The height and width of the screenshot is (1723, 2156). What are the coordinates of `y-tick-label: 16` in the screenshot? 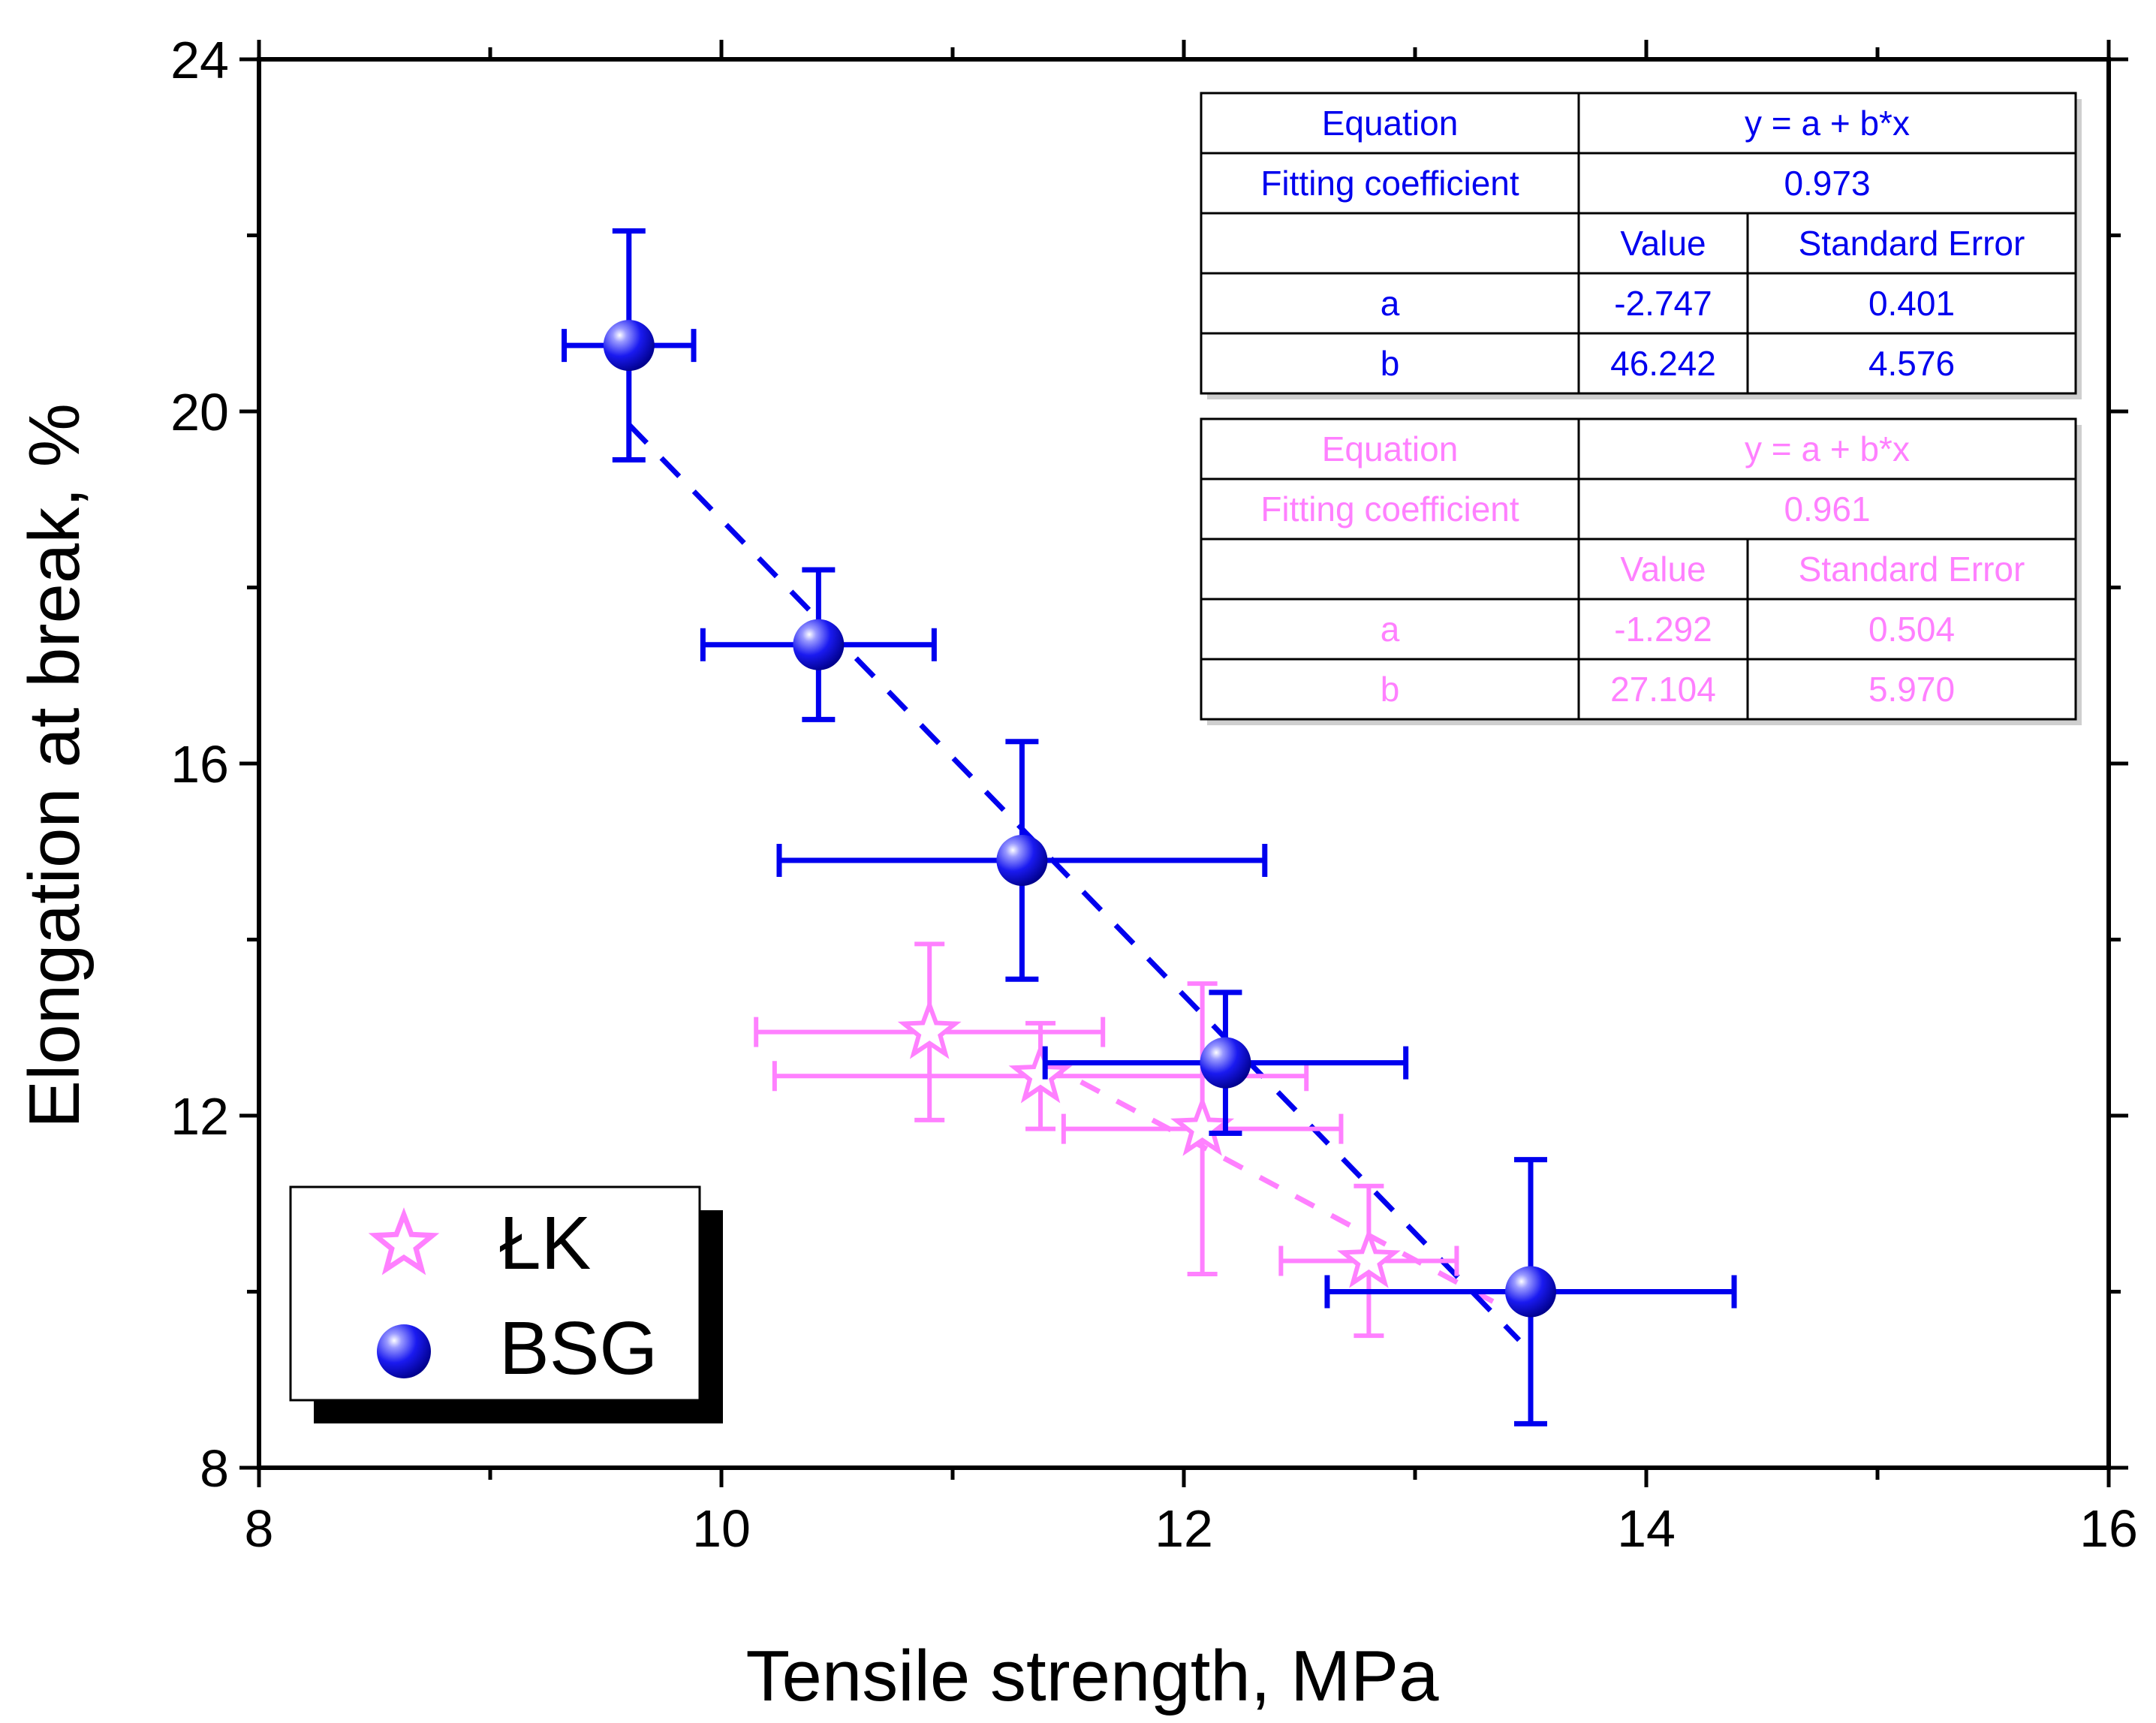 It's located at (199, 764).